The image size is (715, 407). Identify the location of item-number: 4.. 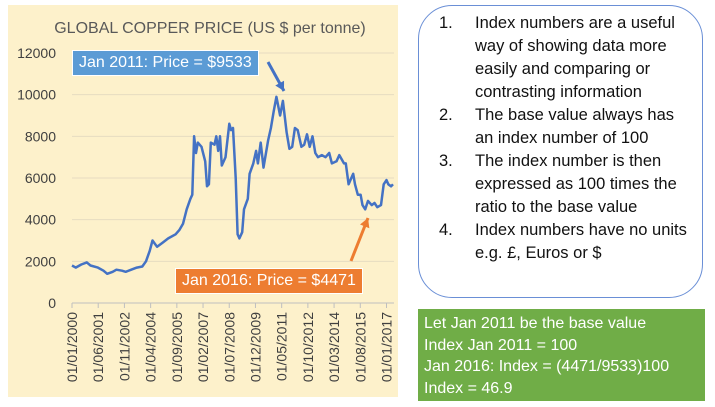
(446, 230).